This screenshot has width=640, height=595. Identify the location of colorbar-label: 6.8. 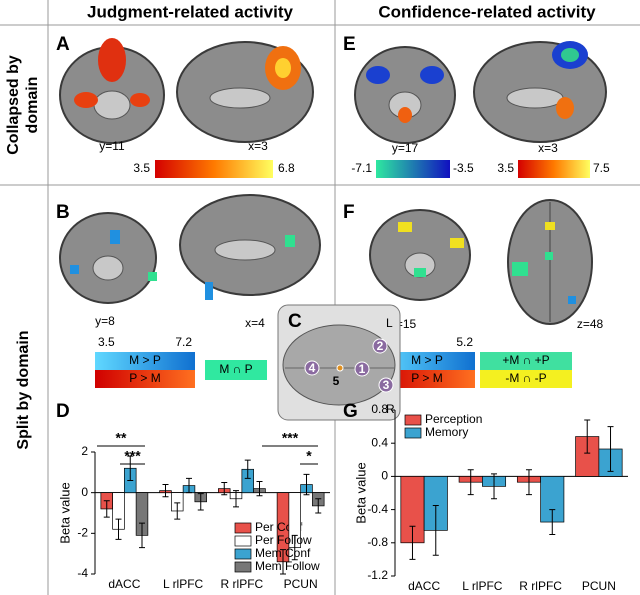
(286, 168).